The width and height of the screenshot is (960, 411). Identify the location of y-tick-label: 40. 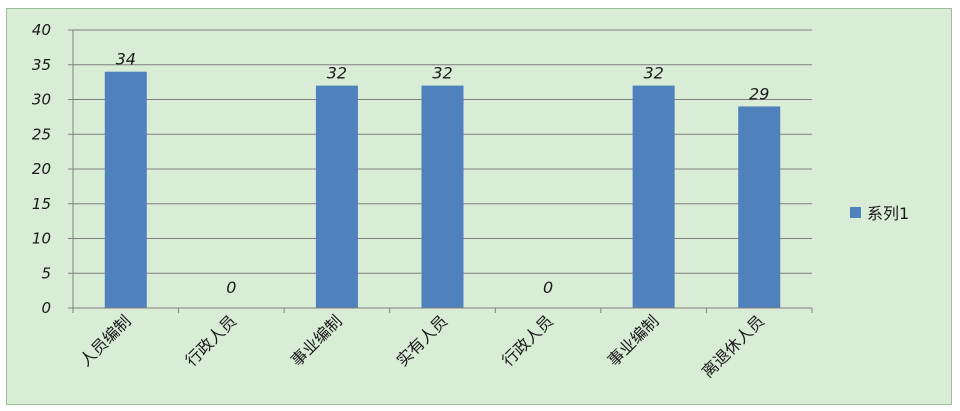
(41, 30).